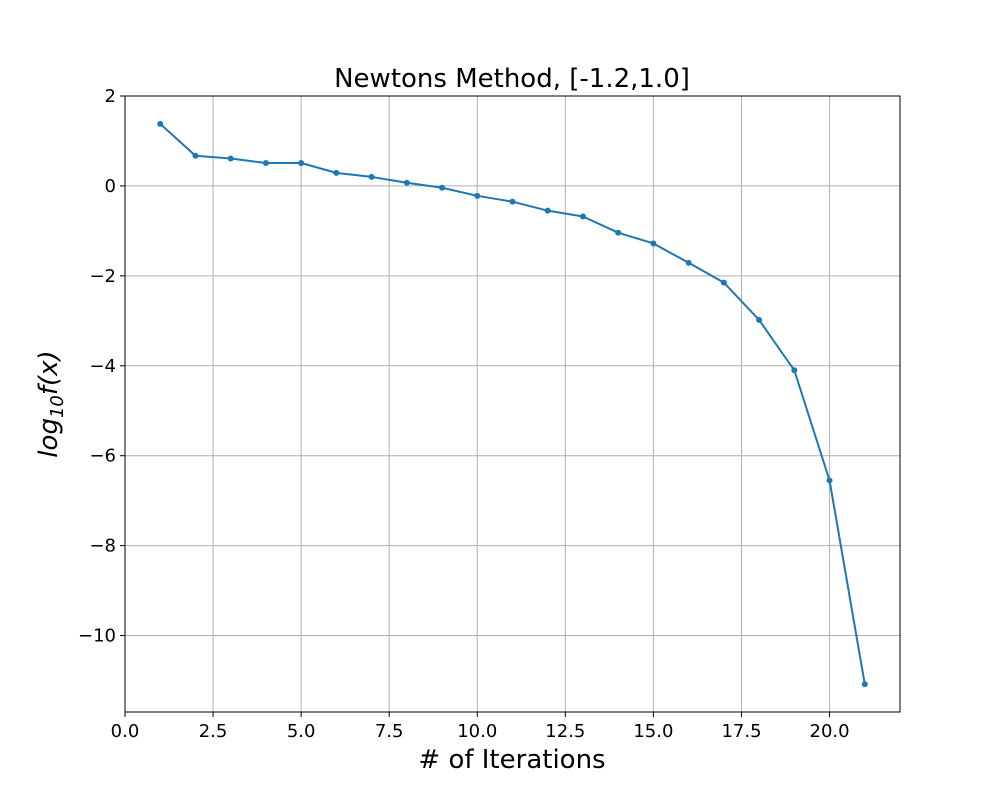 The height and width of the screenshot is (800, 1000). I want to click on y-axis-ticks: 2 0 −2 −4 −6 −8 −10, so click(101, 366).